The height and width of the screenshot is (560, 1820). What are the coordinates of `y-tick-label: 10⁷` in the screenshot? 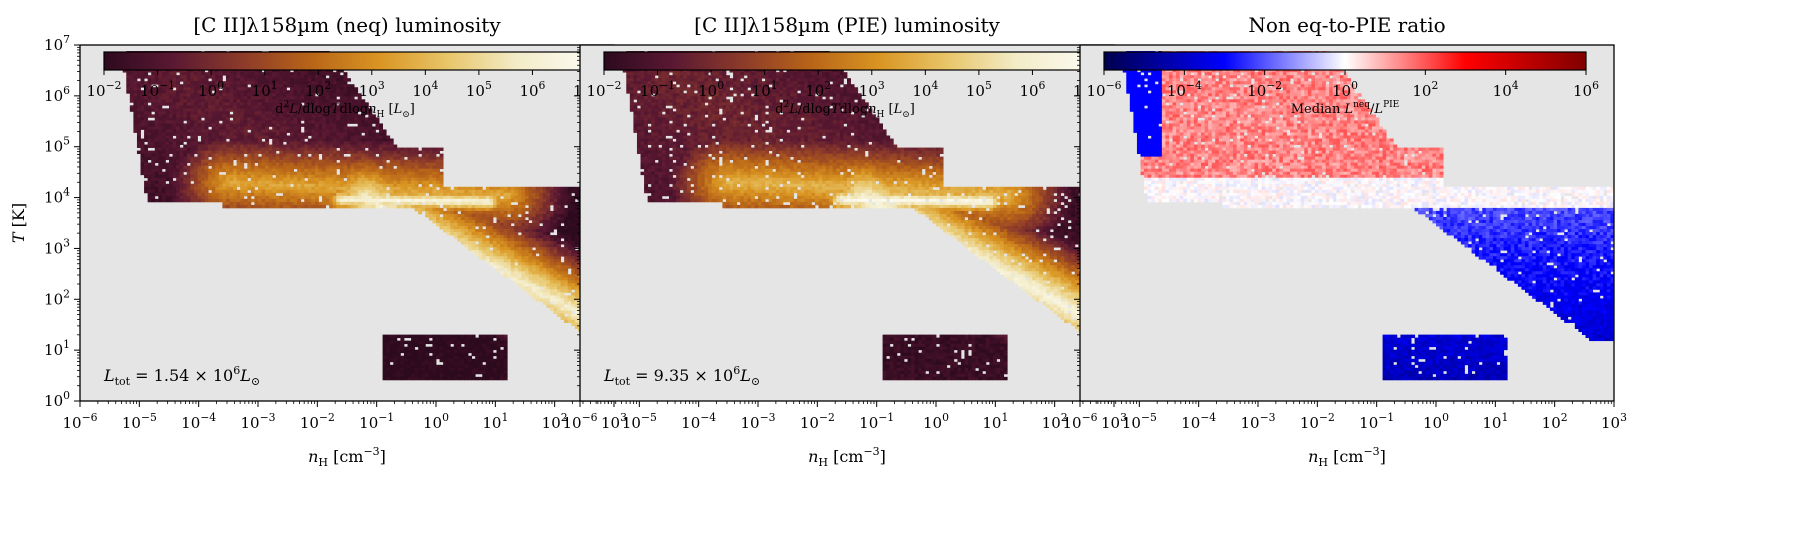 It's located at (57, 43).